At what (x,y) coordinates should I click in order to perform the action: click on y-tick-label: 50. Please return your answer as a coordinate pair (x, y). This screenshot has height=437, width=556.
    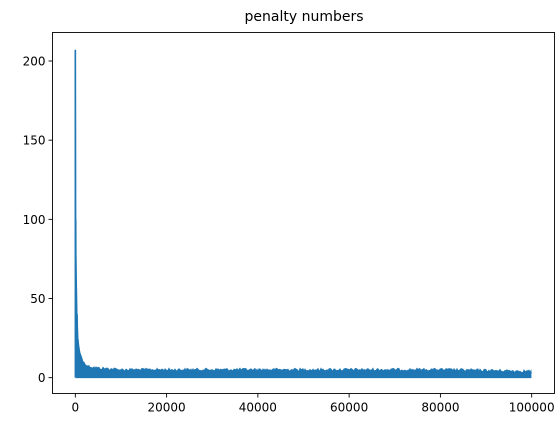
    Looking at the image, I should click on (37, 299).